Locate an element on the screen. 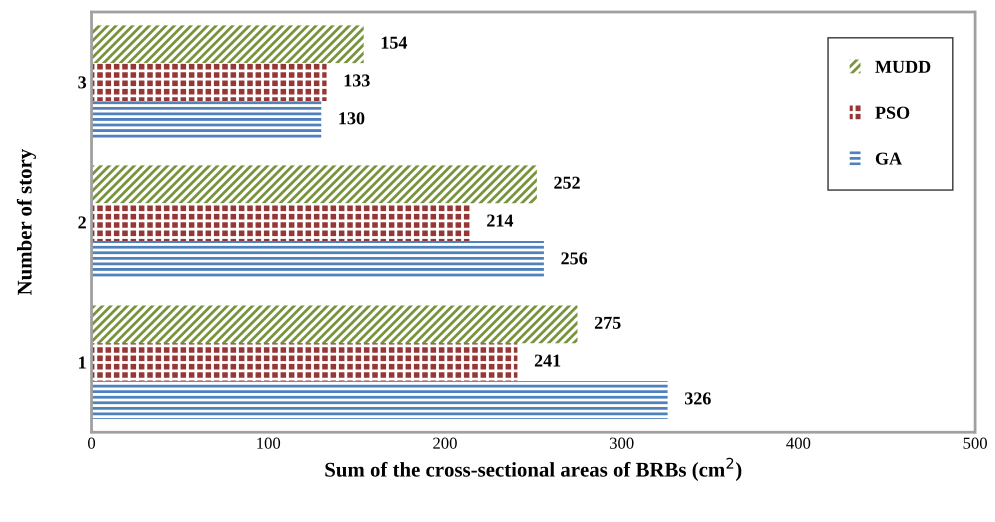 The height and width of the screenshot is (522, 995). data-label: 214 is located at coordinates (500, 220).